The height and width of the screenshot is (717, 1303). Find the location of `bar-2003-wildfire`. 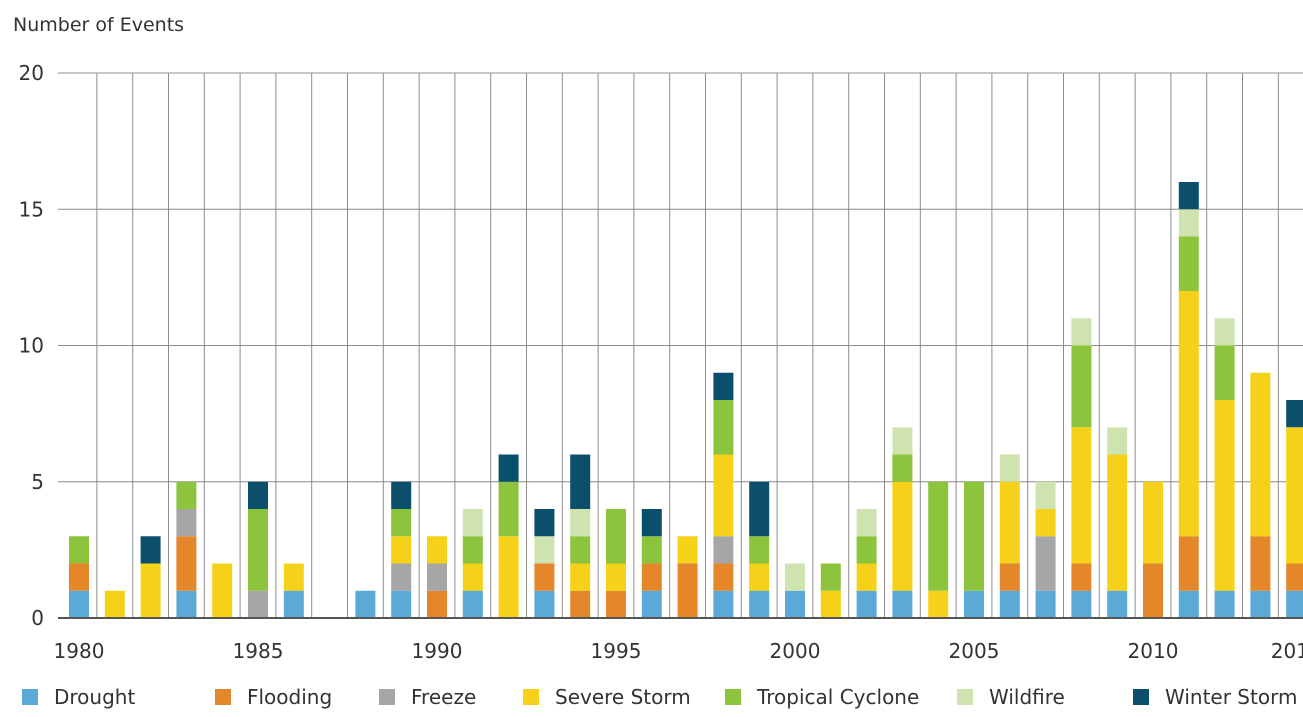

bar-2003-wildfire is located at coordinates (902, 441).